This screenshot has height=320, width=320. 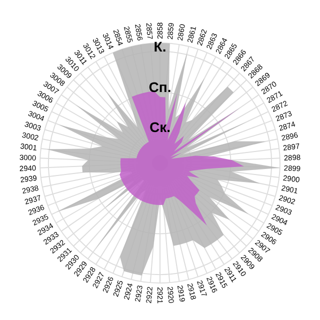 I want to click on y-tick-label: К., so click(x=160, y=46).